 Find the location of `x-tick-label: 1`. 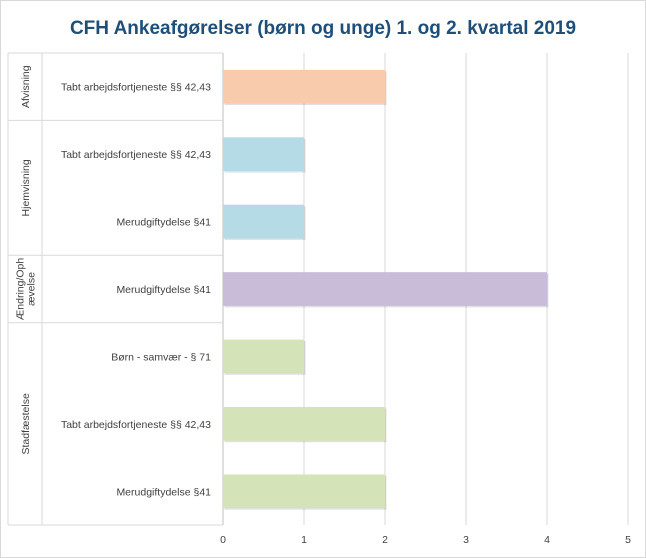

x-tick-label: 1 is located at coordinates (304, 540).